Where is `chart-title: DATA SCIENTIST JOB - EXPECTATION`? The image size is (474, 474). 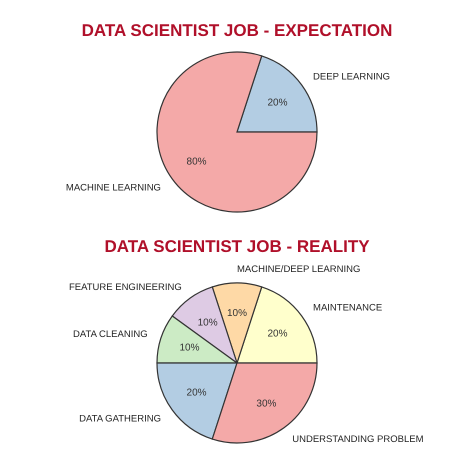 chart-title: DATA SCIENTIST JOB - EXPECTATION is located at coordinates (237, 30).